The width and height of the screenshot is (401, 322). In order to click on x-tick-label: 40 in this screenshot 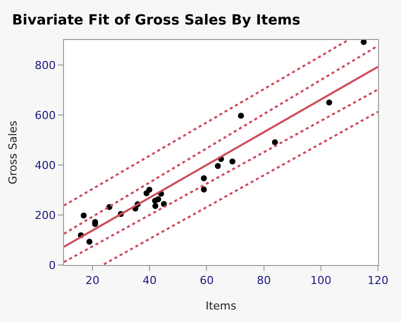, I will do `click(149, 281)`.